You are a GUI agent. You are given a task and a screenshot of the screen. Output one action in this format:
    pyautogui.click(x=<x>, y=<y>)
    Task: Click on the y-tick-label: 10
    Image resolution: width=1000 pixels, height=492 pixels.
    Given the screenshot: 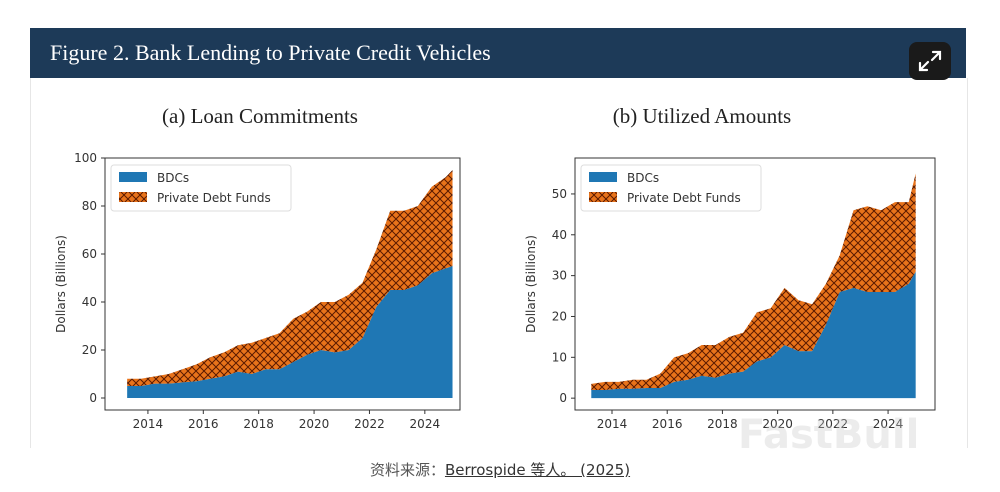 What is the action you would take?
    pyautogui.click(x=559, y=357)
    